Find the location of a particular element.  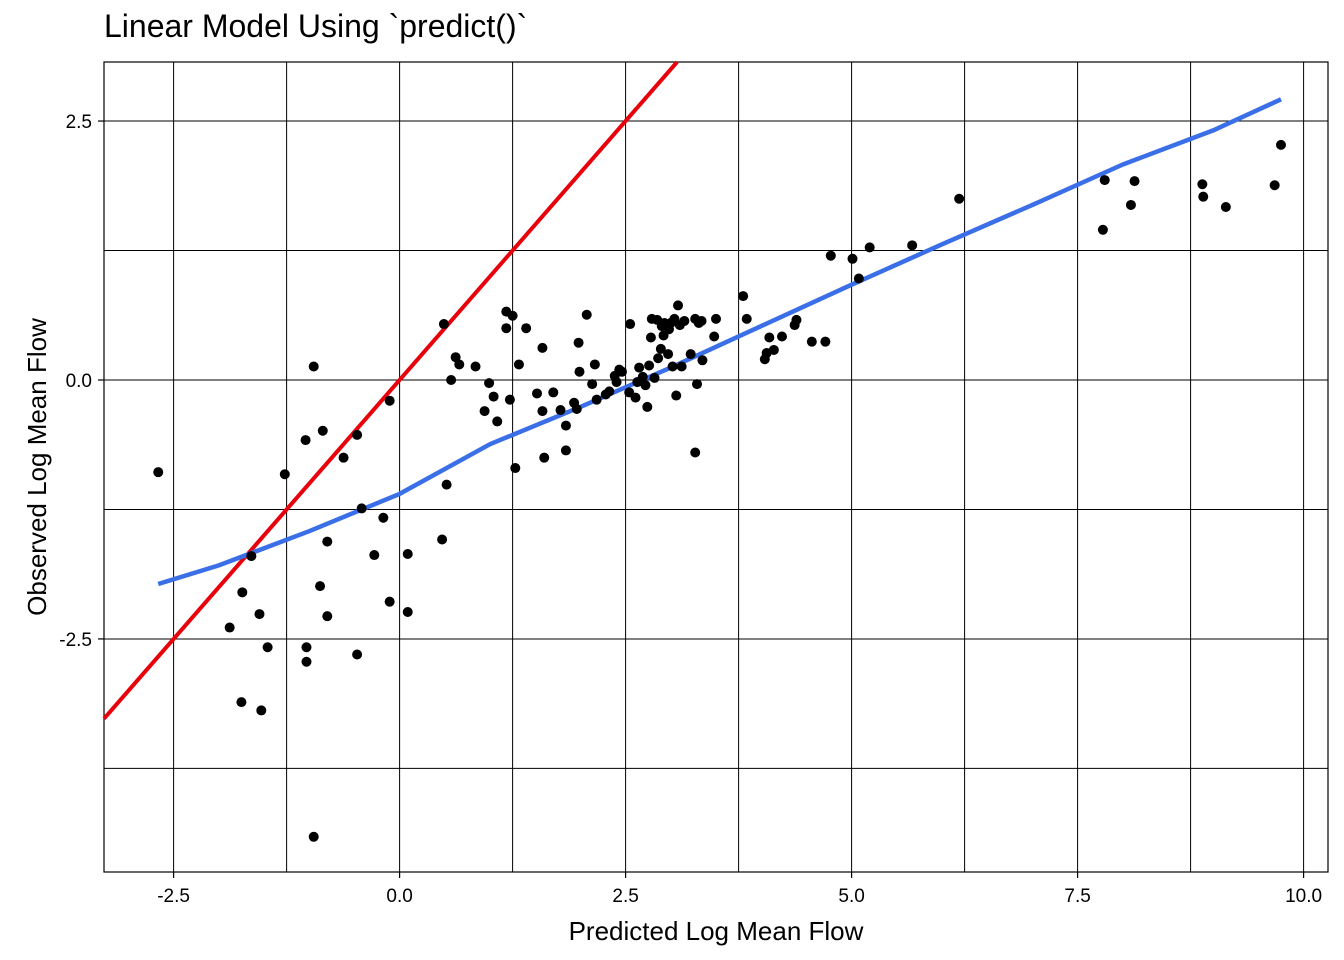

chart-title: Linear Model Using `predict()` is located at coordinates (316, 26).